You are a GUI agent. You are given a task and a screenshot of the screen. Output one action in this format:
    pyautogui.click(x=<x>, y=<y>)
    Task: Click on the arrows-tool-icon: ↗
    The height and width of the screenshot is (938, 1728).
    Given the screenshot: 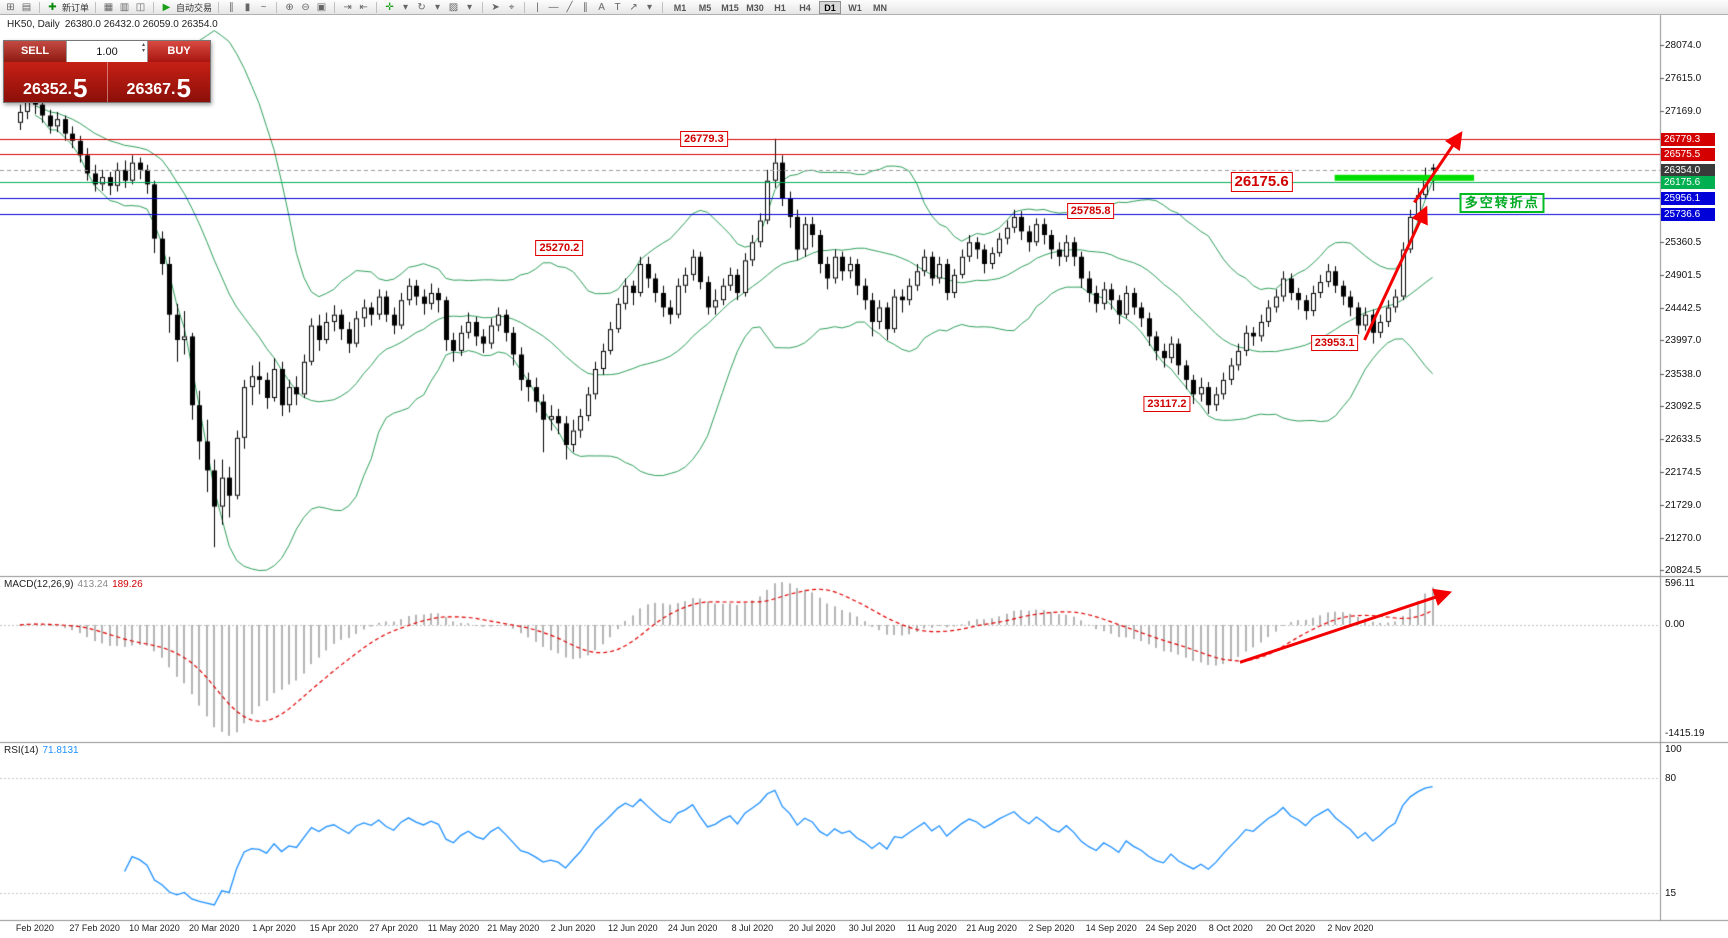 What is the action you would take?
    pyautogui.click(x=633, y=7)
    